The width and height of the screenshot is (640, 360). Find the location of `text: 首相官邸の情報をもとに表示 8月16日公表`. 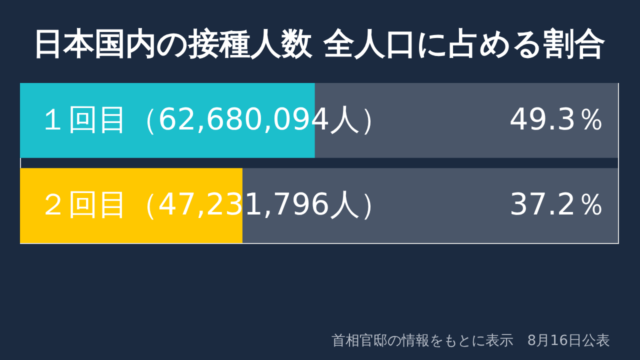

text: 首相官邸の情報をもとに表示 8月16日公表 is located at coordinates (470, 341).